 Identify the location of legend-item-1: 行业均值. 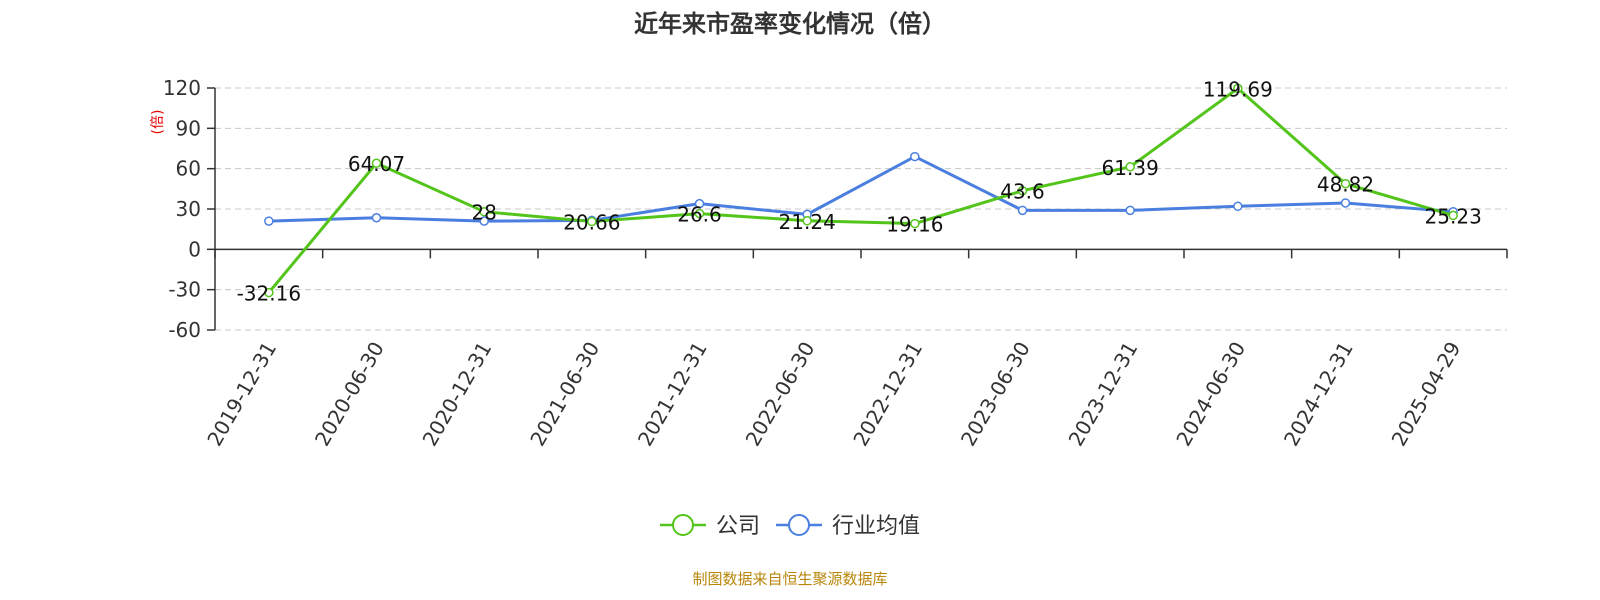
(848, 526).